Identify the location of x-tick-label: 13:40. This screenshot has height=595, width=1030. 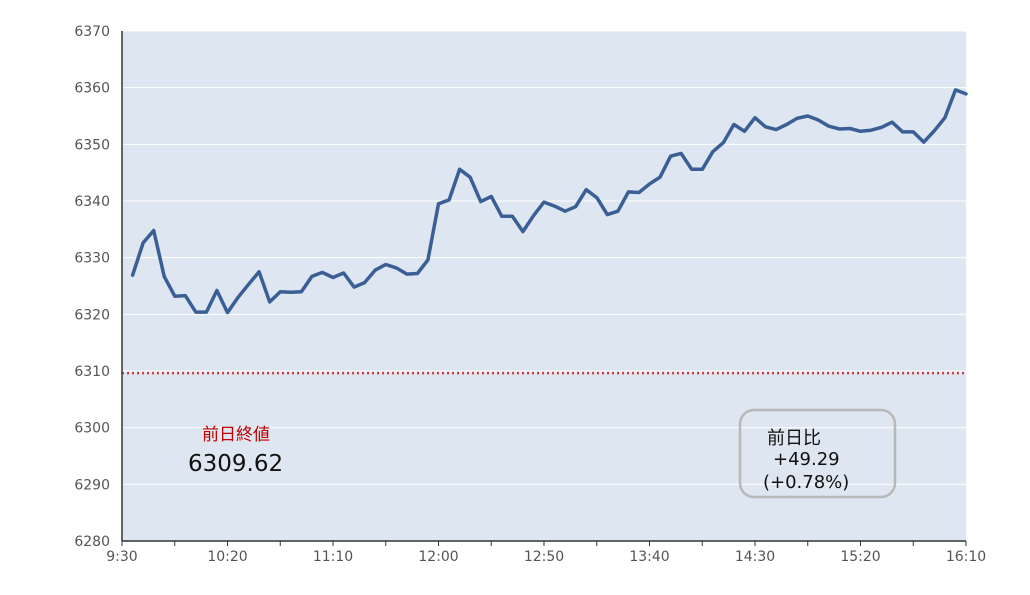
(649, 557).